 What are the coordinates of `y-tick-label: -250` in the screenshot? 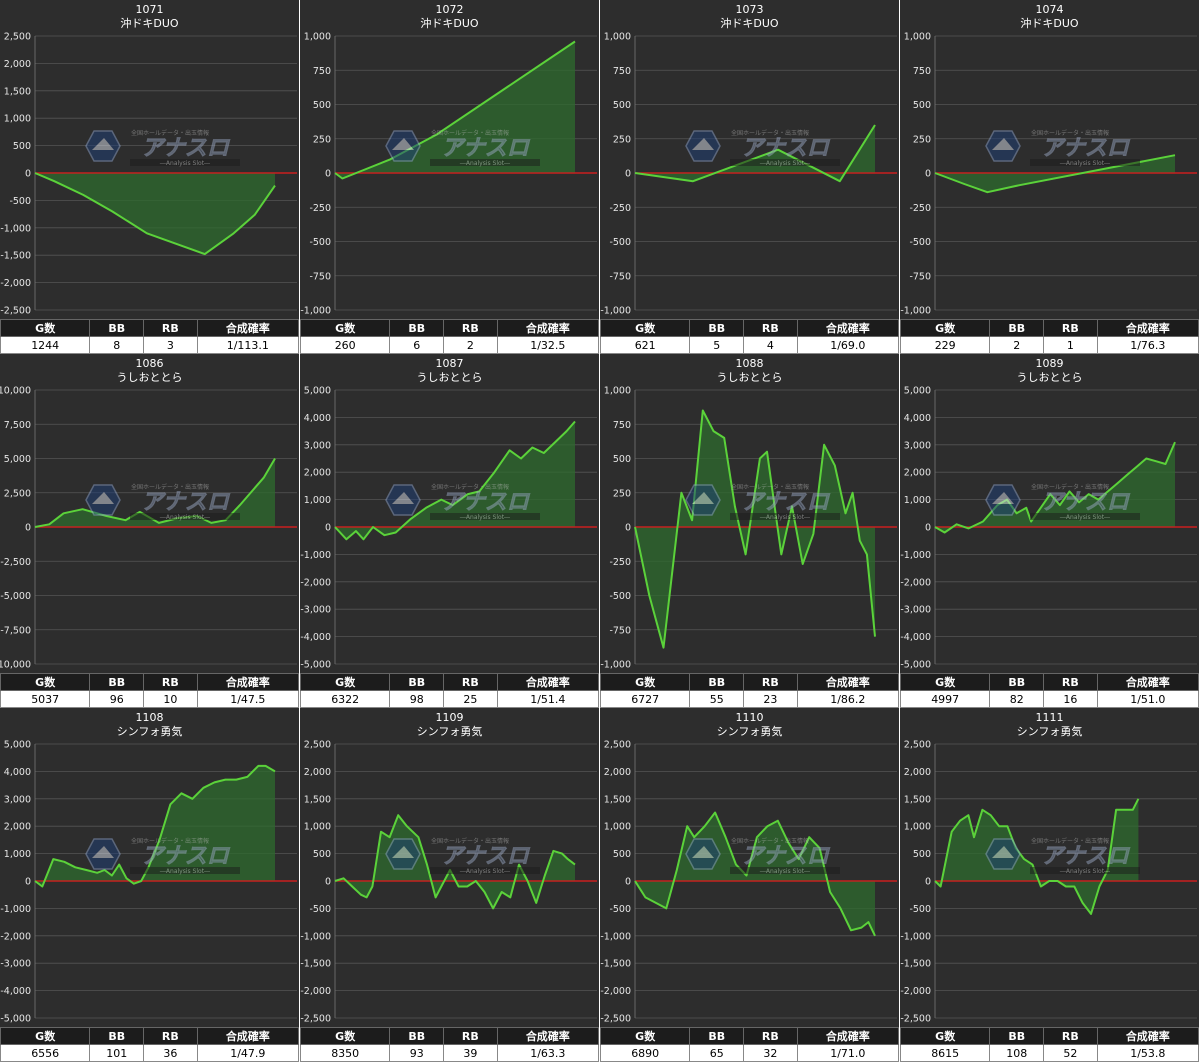 It's located at (320, 208).